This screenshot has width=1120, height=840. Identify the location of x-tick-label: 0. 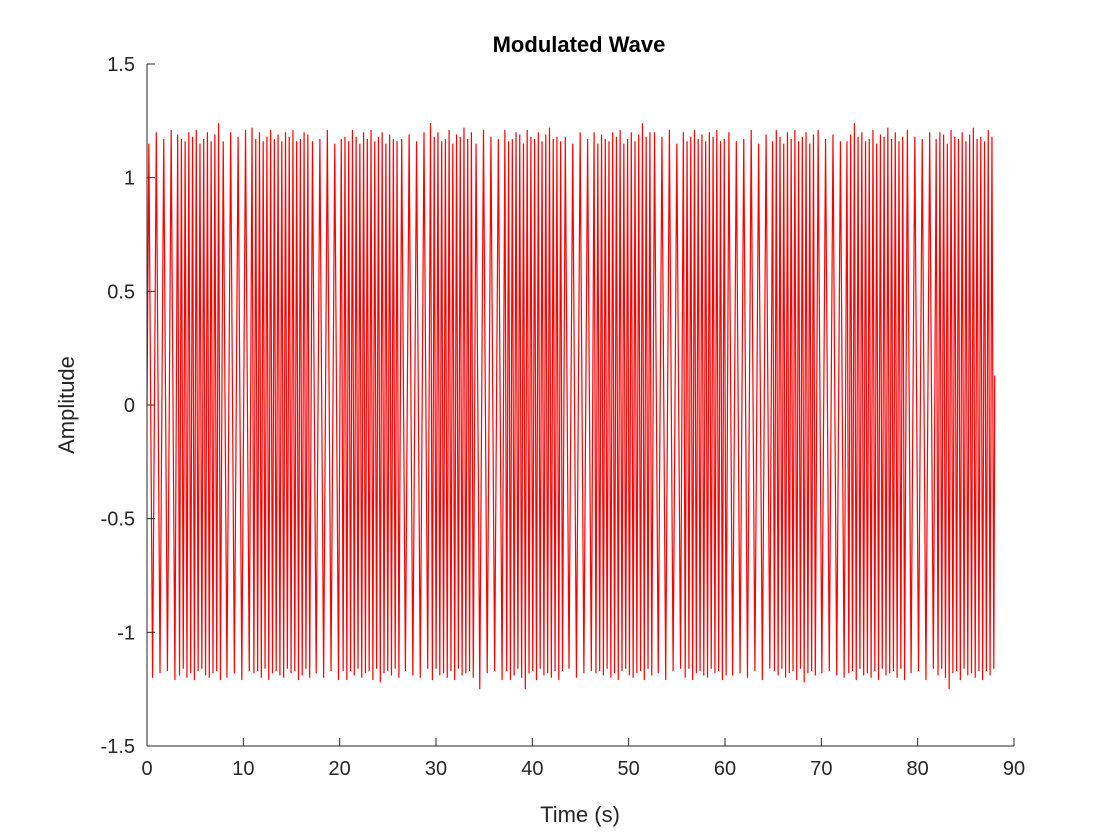
(146, 769).